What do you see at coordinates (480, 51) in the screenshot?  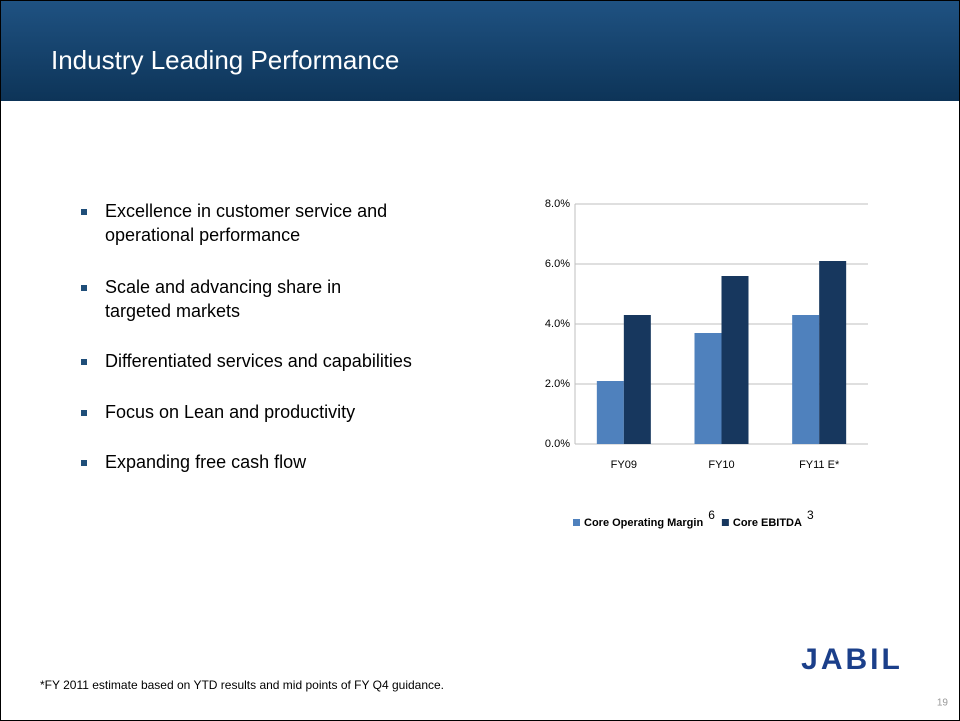 I see `header-band` at bounding box center [480, 51].